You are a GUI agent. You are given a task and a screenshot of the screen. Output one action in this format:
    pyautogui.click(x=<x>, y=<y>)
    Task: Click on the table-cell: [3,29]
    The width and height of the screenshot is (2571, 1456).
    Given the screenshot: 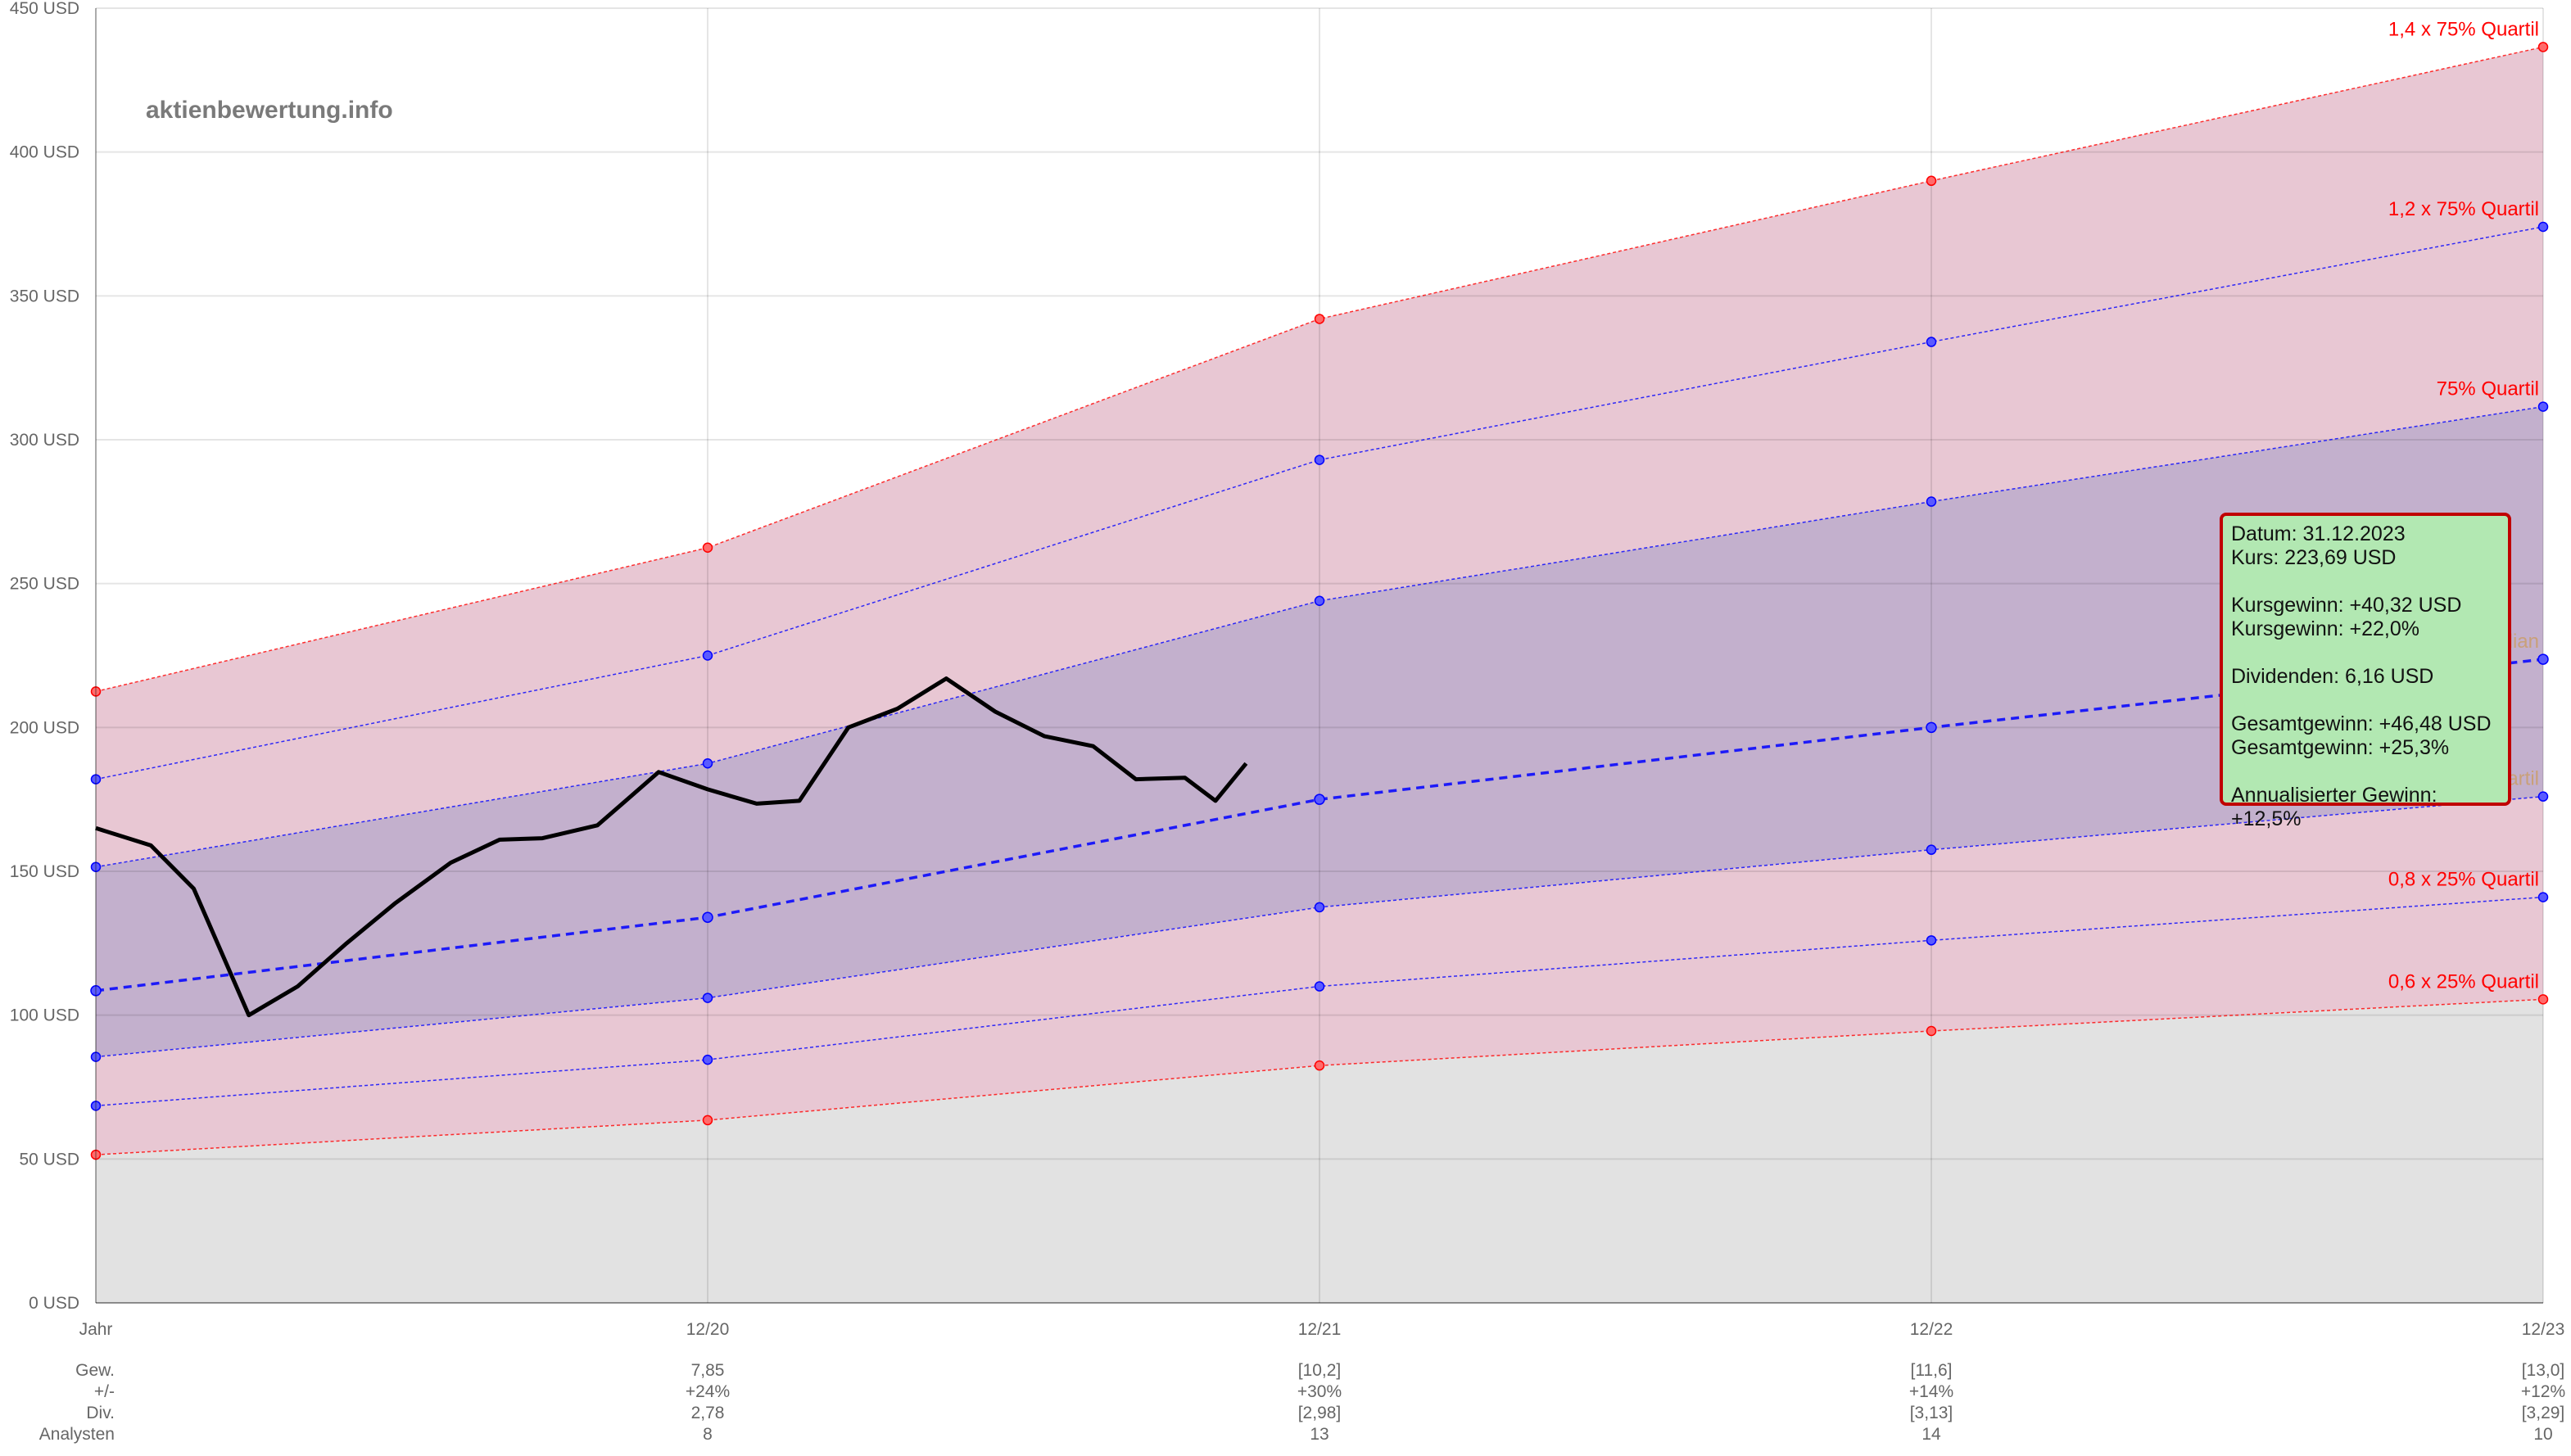 What is the action you would take?
    pyautogui.click(x=2543, y=1413)
    